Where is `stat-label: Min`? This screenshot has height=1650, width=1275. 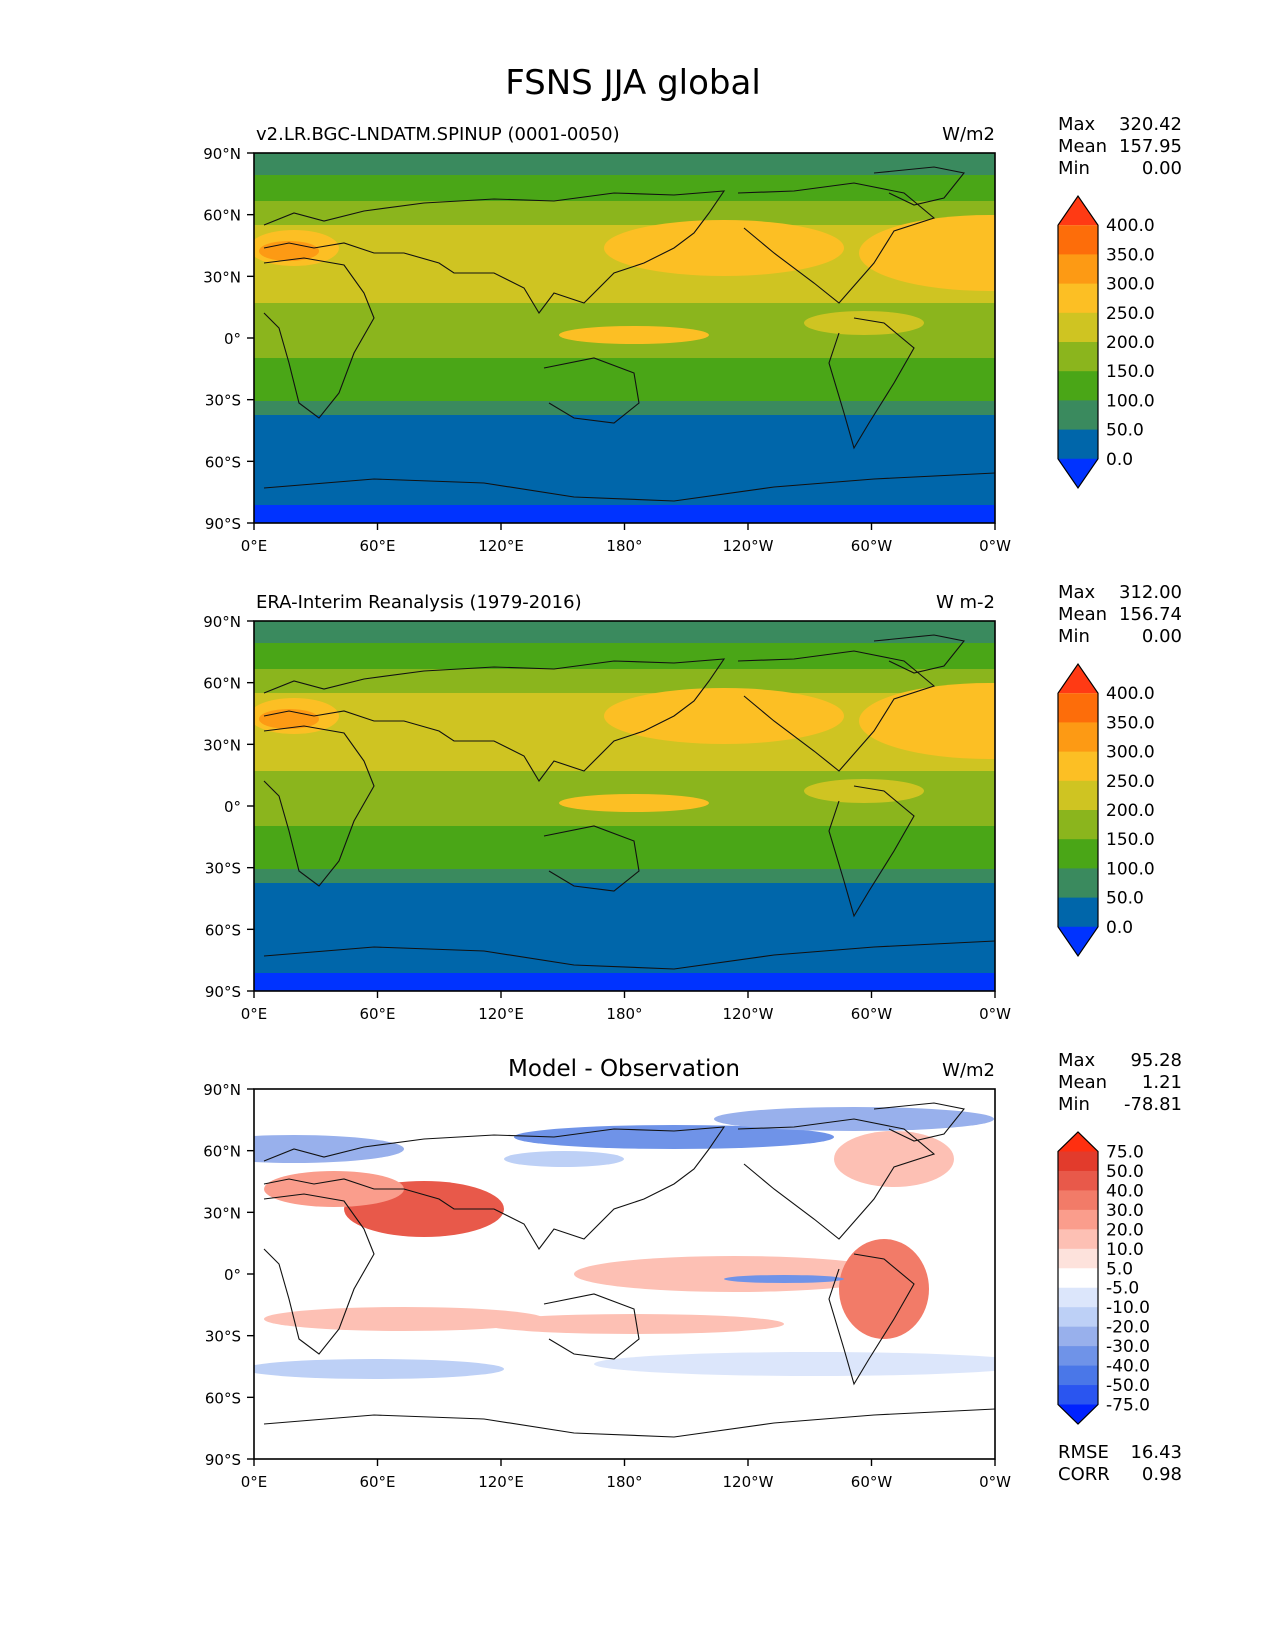 stat-label: Min is located at coordinates (1074, 1104).